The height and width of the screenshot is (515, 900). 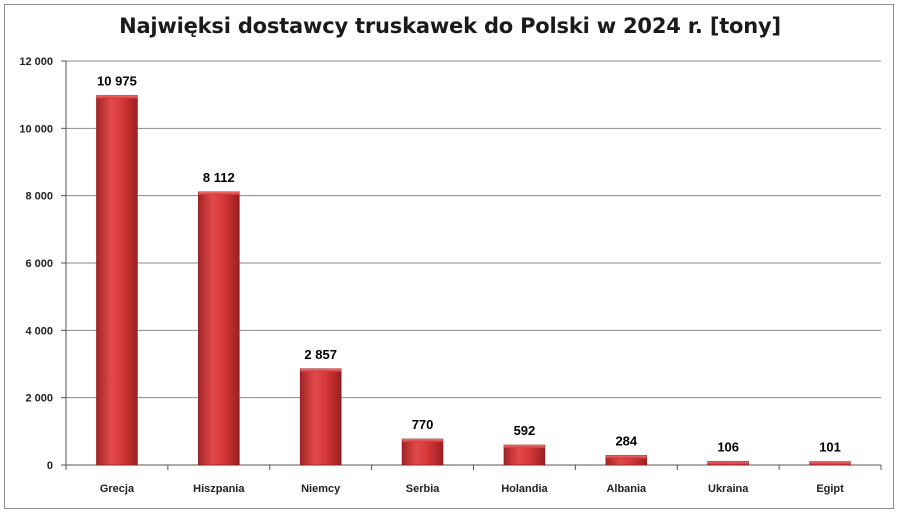 I want to click on y-tick-label: 0, so click(x=50, y=466).